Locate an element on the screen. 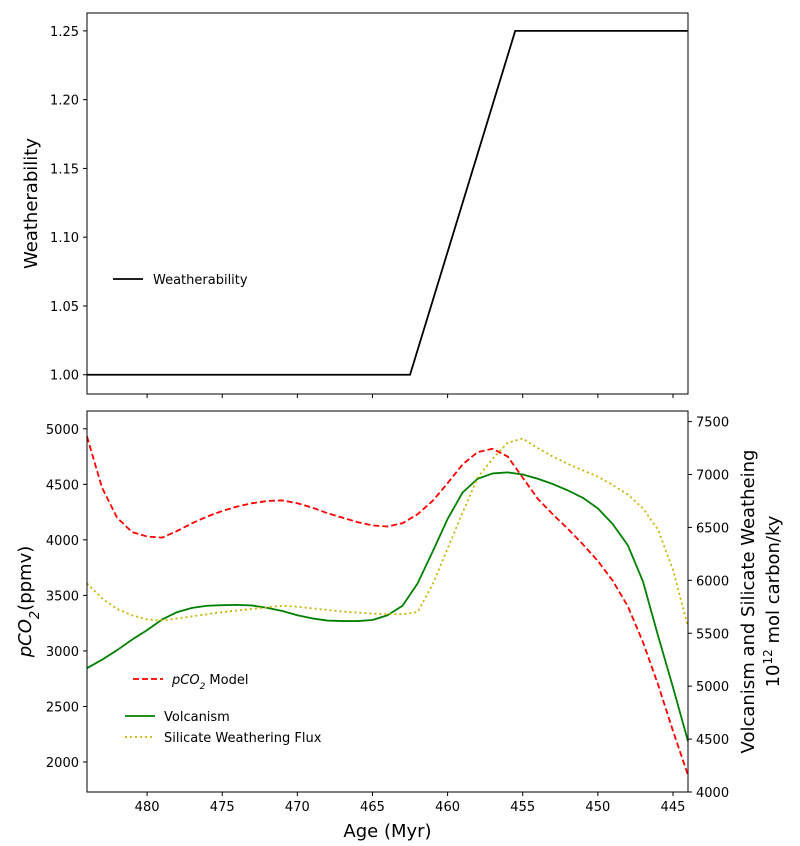 The height and width of the screenshot is (846, 800). top-y-tick-label: 1.10 is located at coordinates (64, 238).